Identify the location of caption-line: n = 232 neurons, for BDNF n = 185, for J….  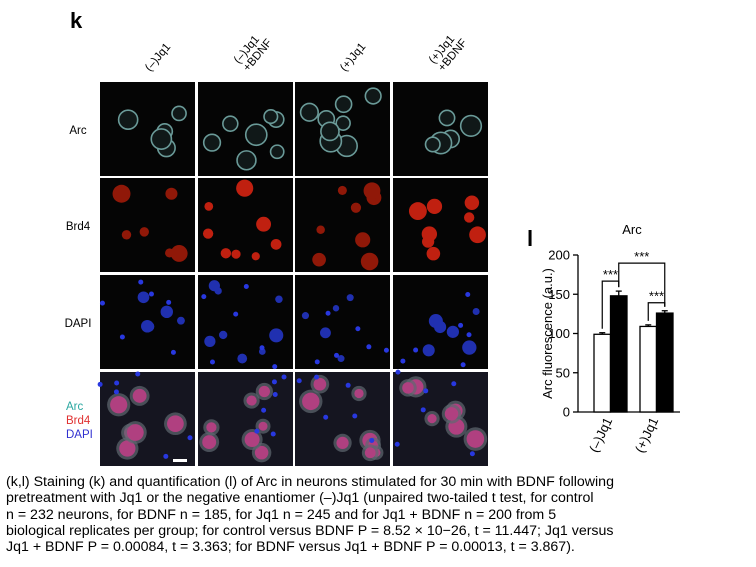
(281, 514).